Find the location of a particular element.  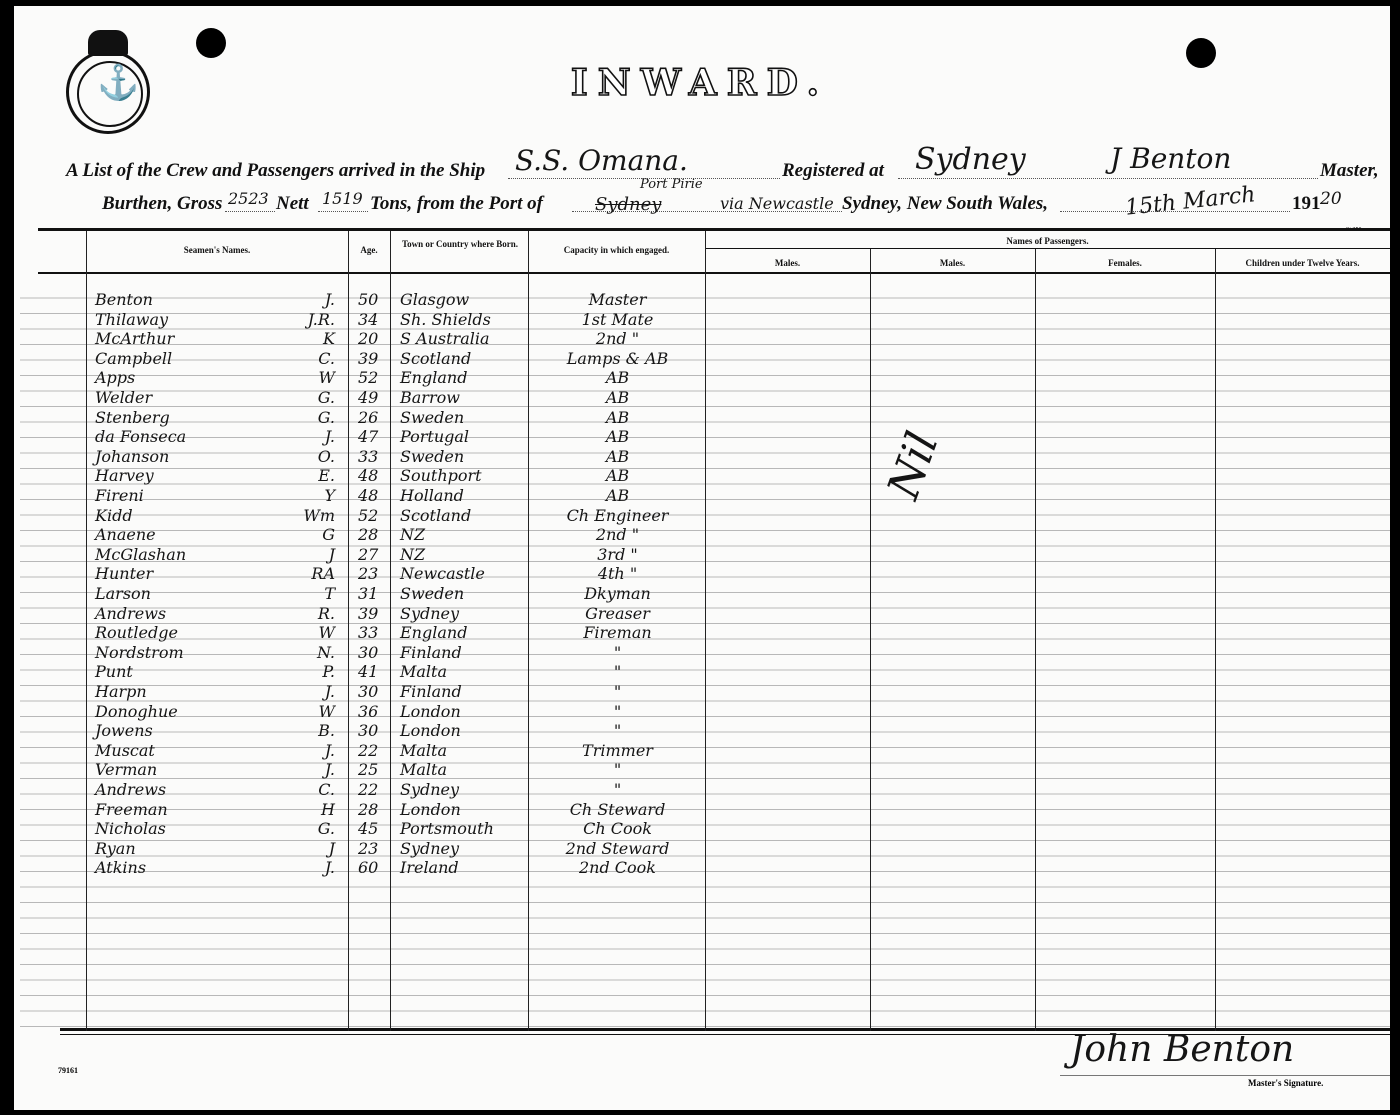

crew-capacity: Ch Steward is located at coordinates (617, 809).